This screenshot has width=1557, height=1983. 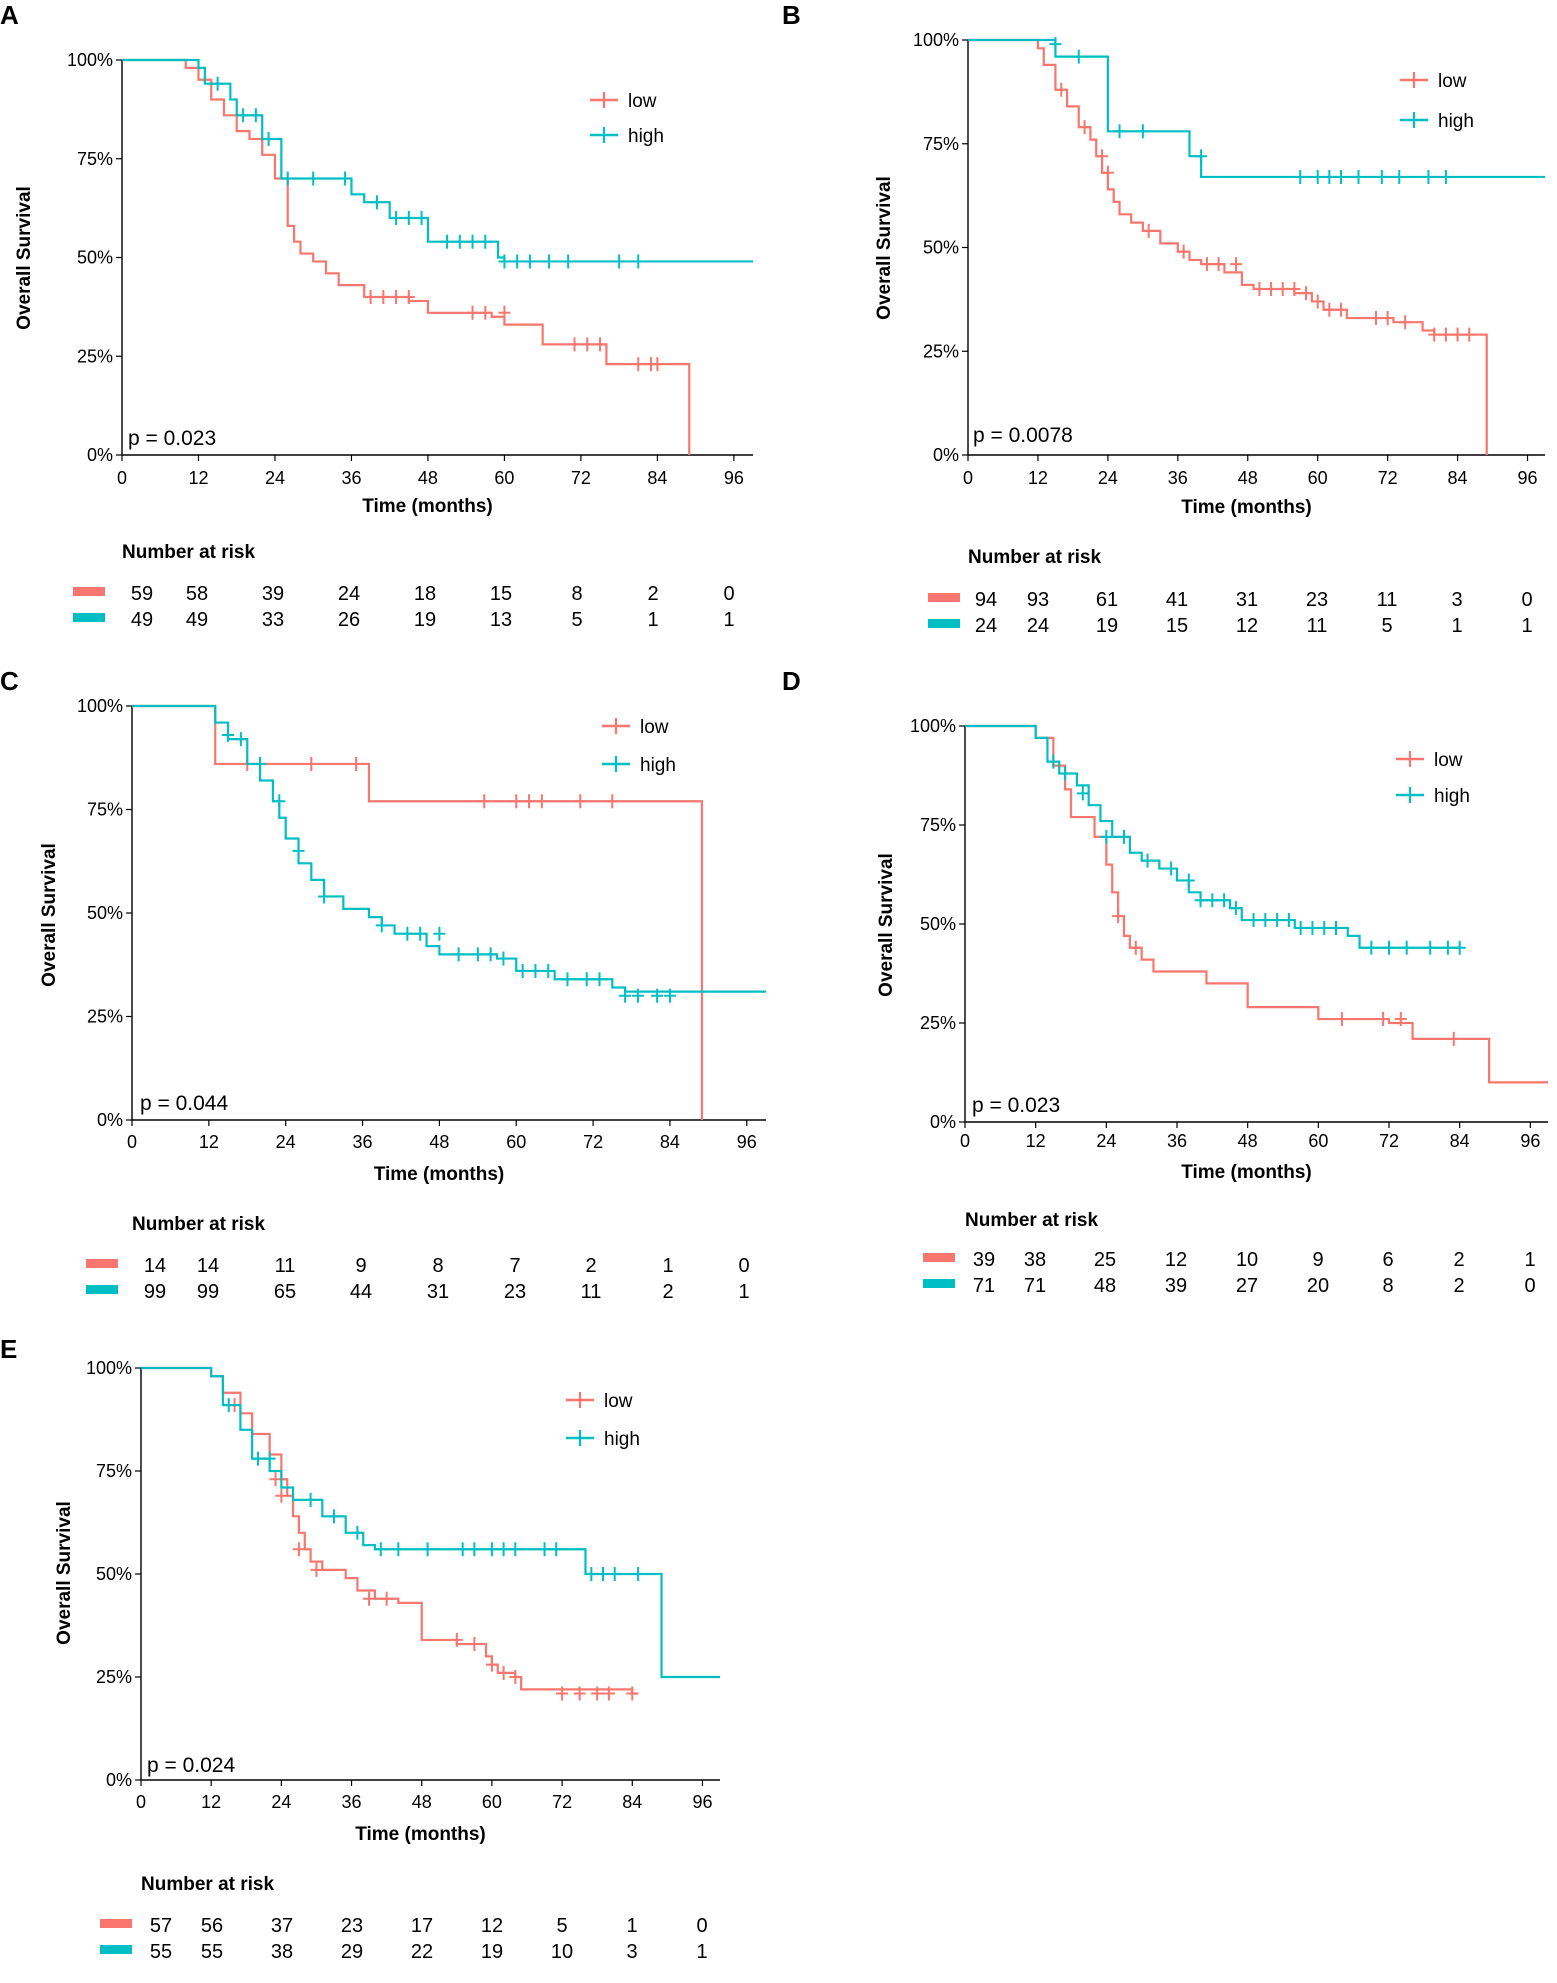 I want to click on risk-count-low: 93, so click(x=1038, y=600).